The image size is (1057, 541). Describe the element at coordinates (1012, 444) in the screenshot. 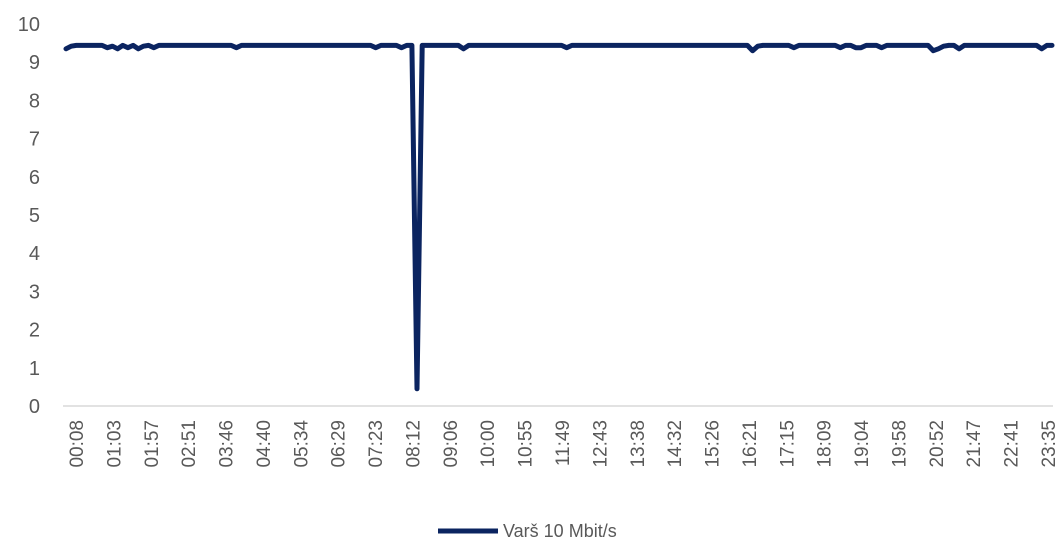

I see `x-tick-label: 22:41` at that location.